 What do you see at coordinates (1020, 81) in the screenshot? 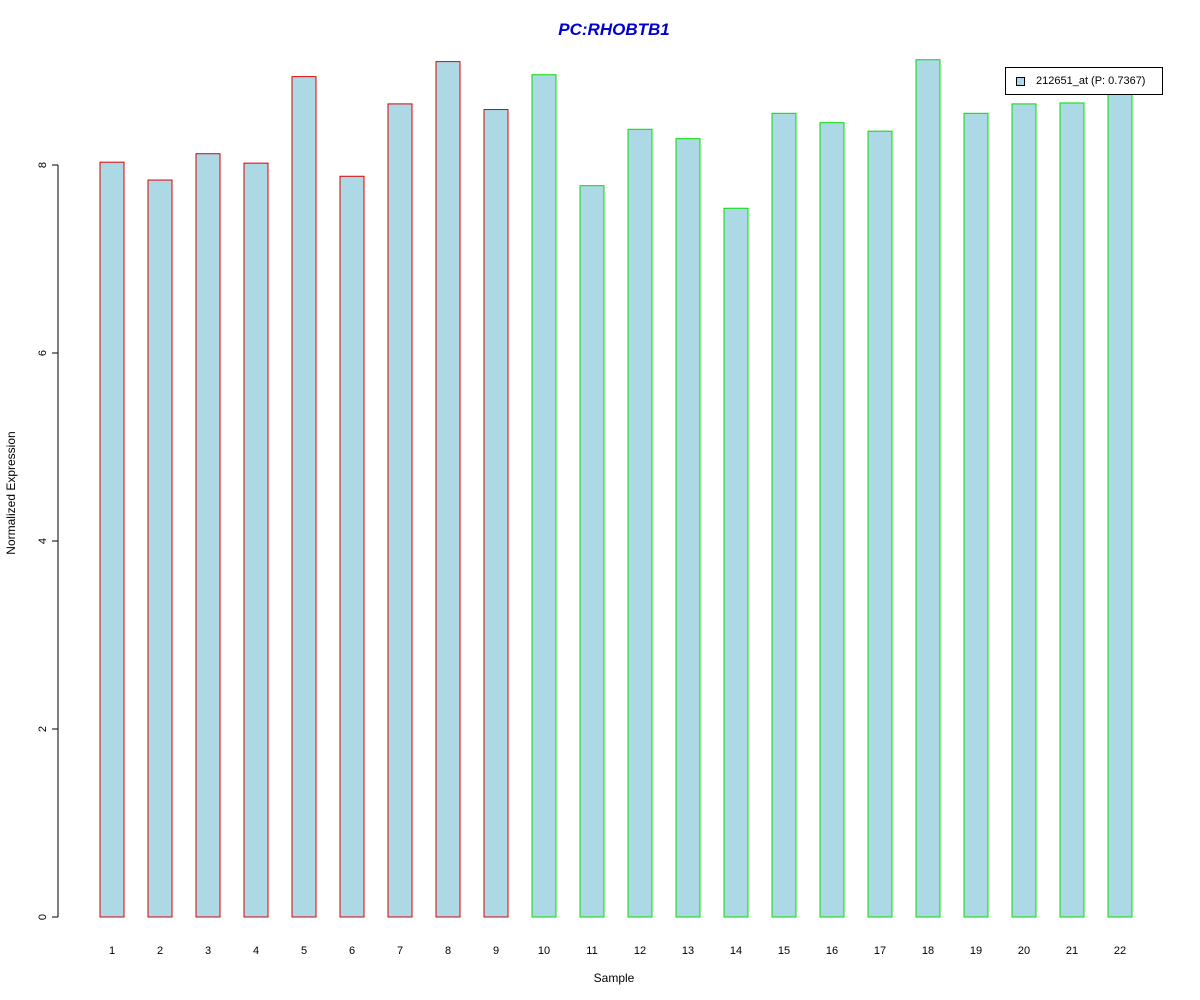
I see `legend-swatch` at bounding box center [1020, 81].